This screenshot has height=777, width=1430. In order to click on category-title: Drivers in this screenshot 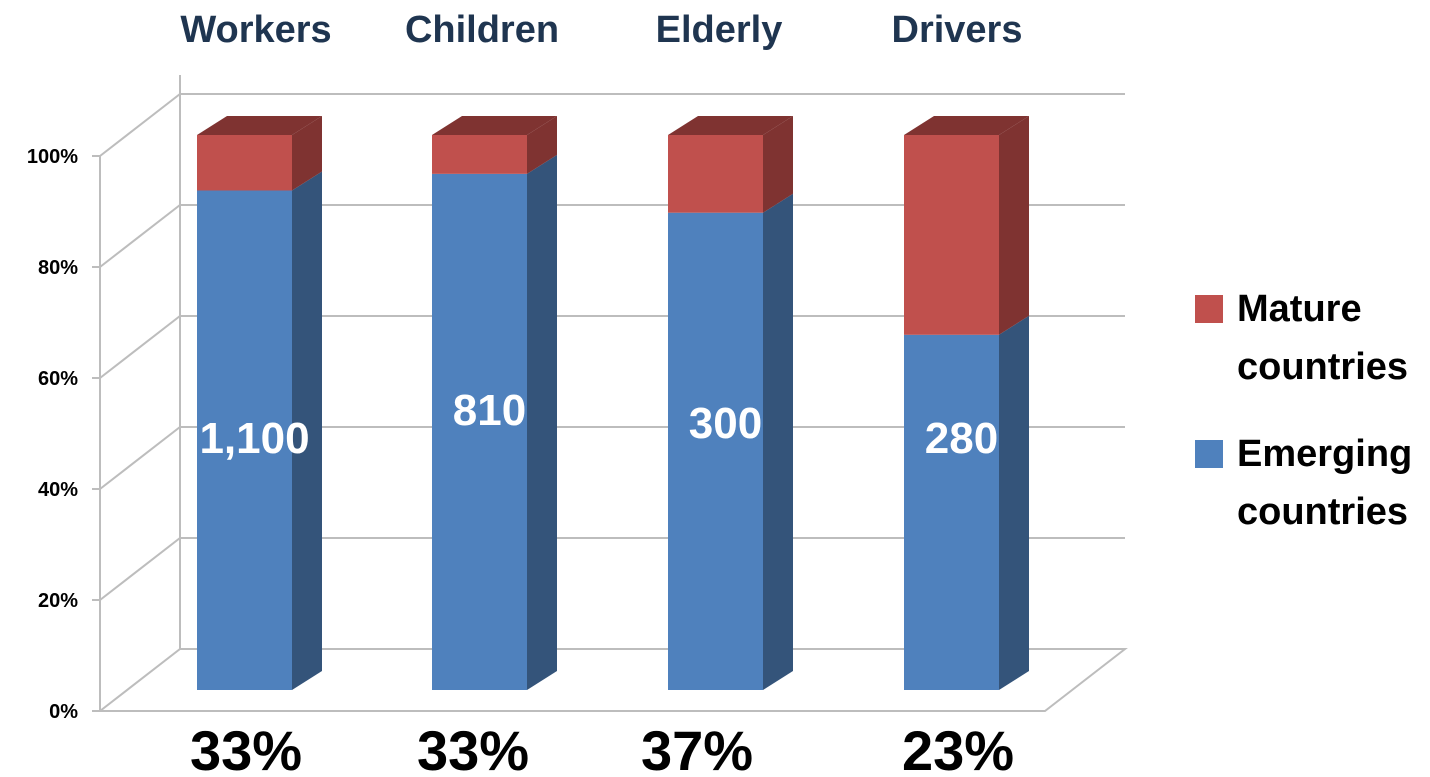, I will do `click(957, 30)`.